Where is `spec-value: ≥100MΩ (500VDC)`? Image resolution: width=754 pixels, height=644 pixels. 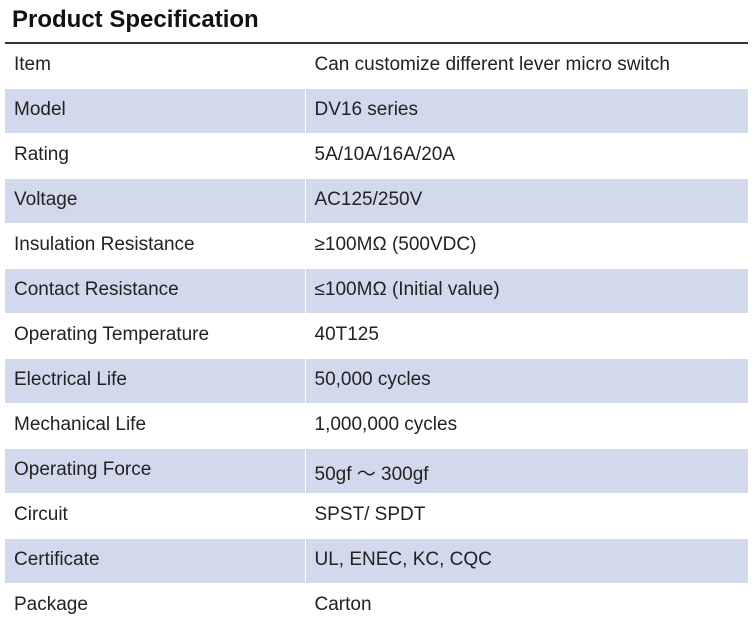
spec-value: ≥100MΩ (500VDC) is located at coordinates (526, 246).